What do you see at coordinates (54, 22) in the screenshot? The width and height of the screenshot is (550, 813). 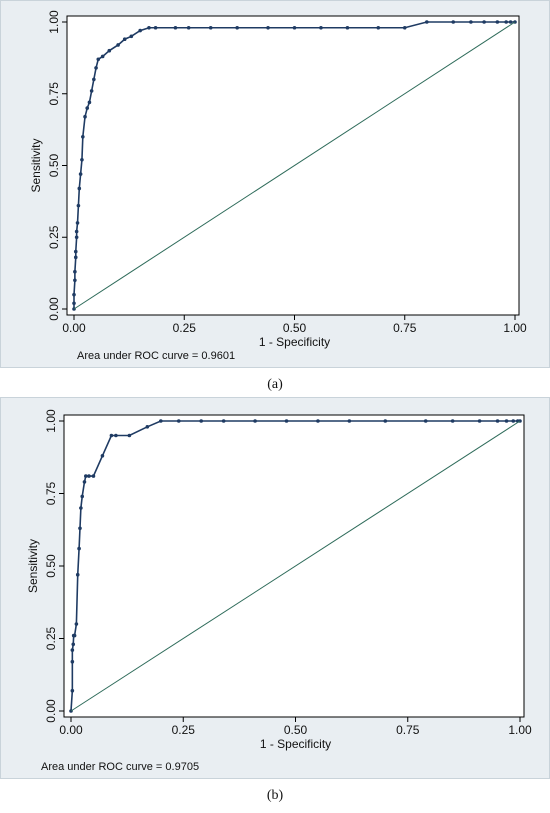 I see `y-tick-label-a: 1.00` at bounding box center [54, 22].